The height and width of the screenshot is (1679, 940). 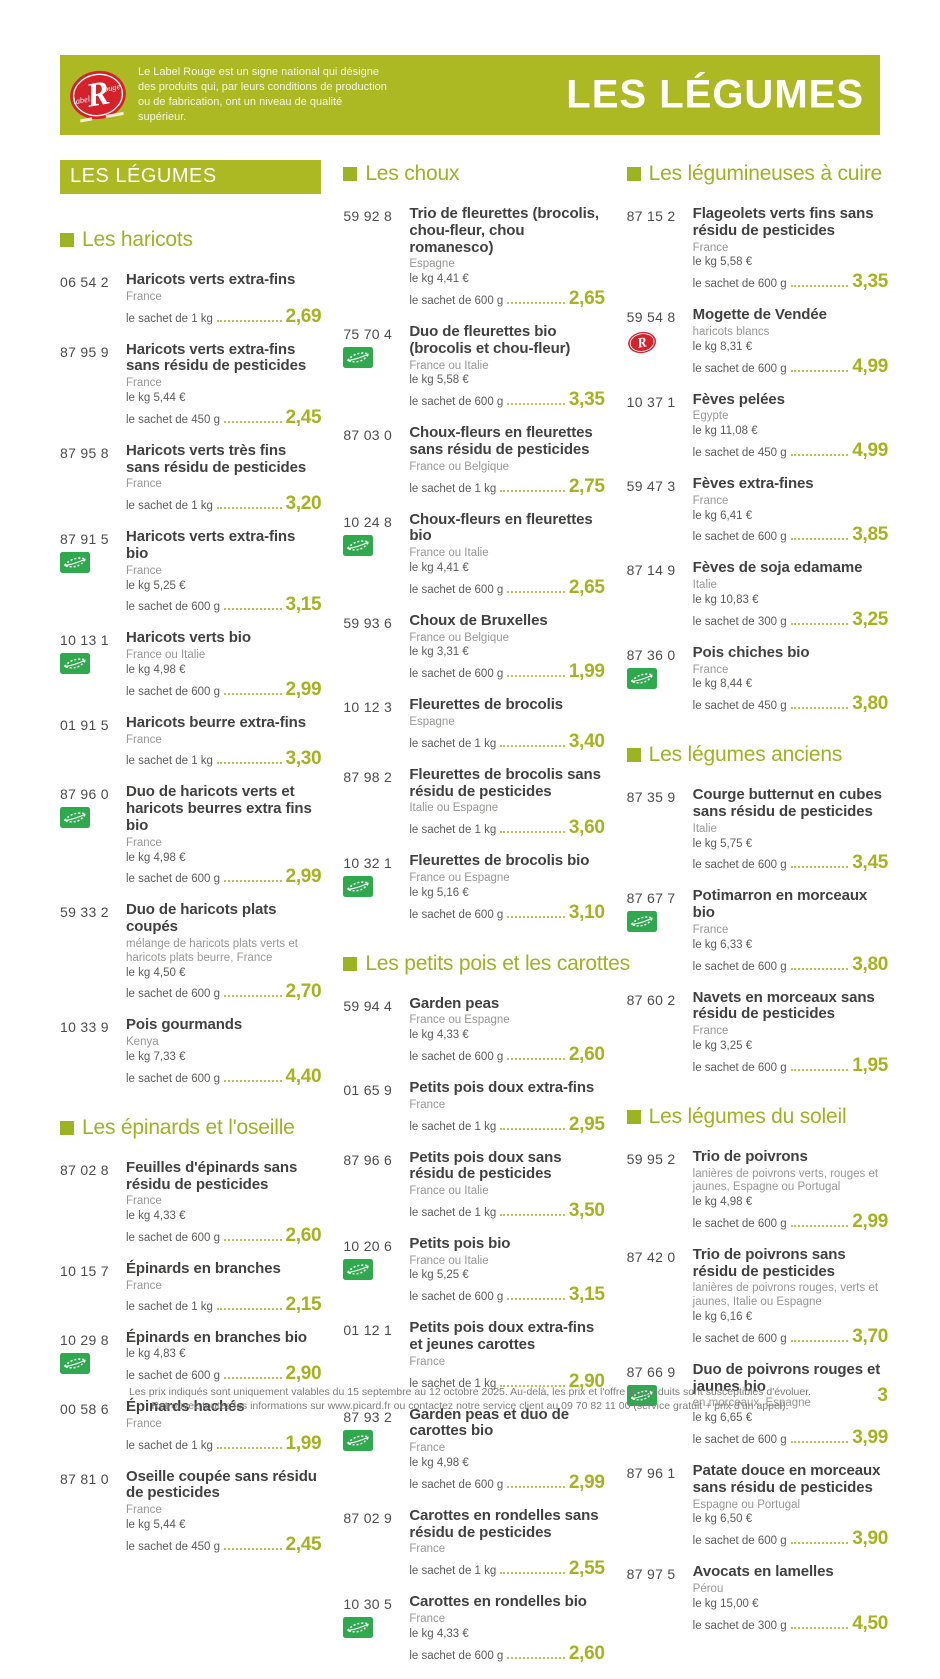 What do you see at coordinates (777, 568) in the screenshot?
I see `product-name: Fèves de soja edamame` at bounding box center [777, 568].